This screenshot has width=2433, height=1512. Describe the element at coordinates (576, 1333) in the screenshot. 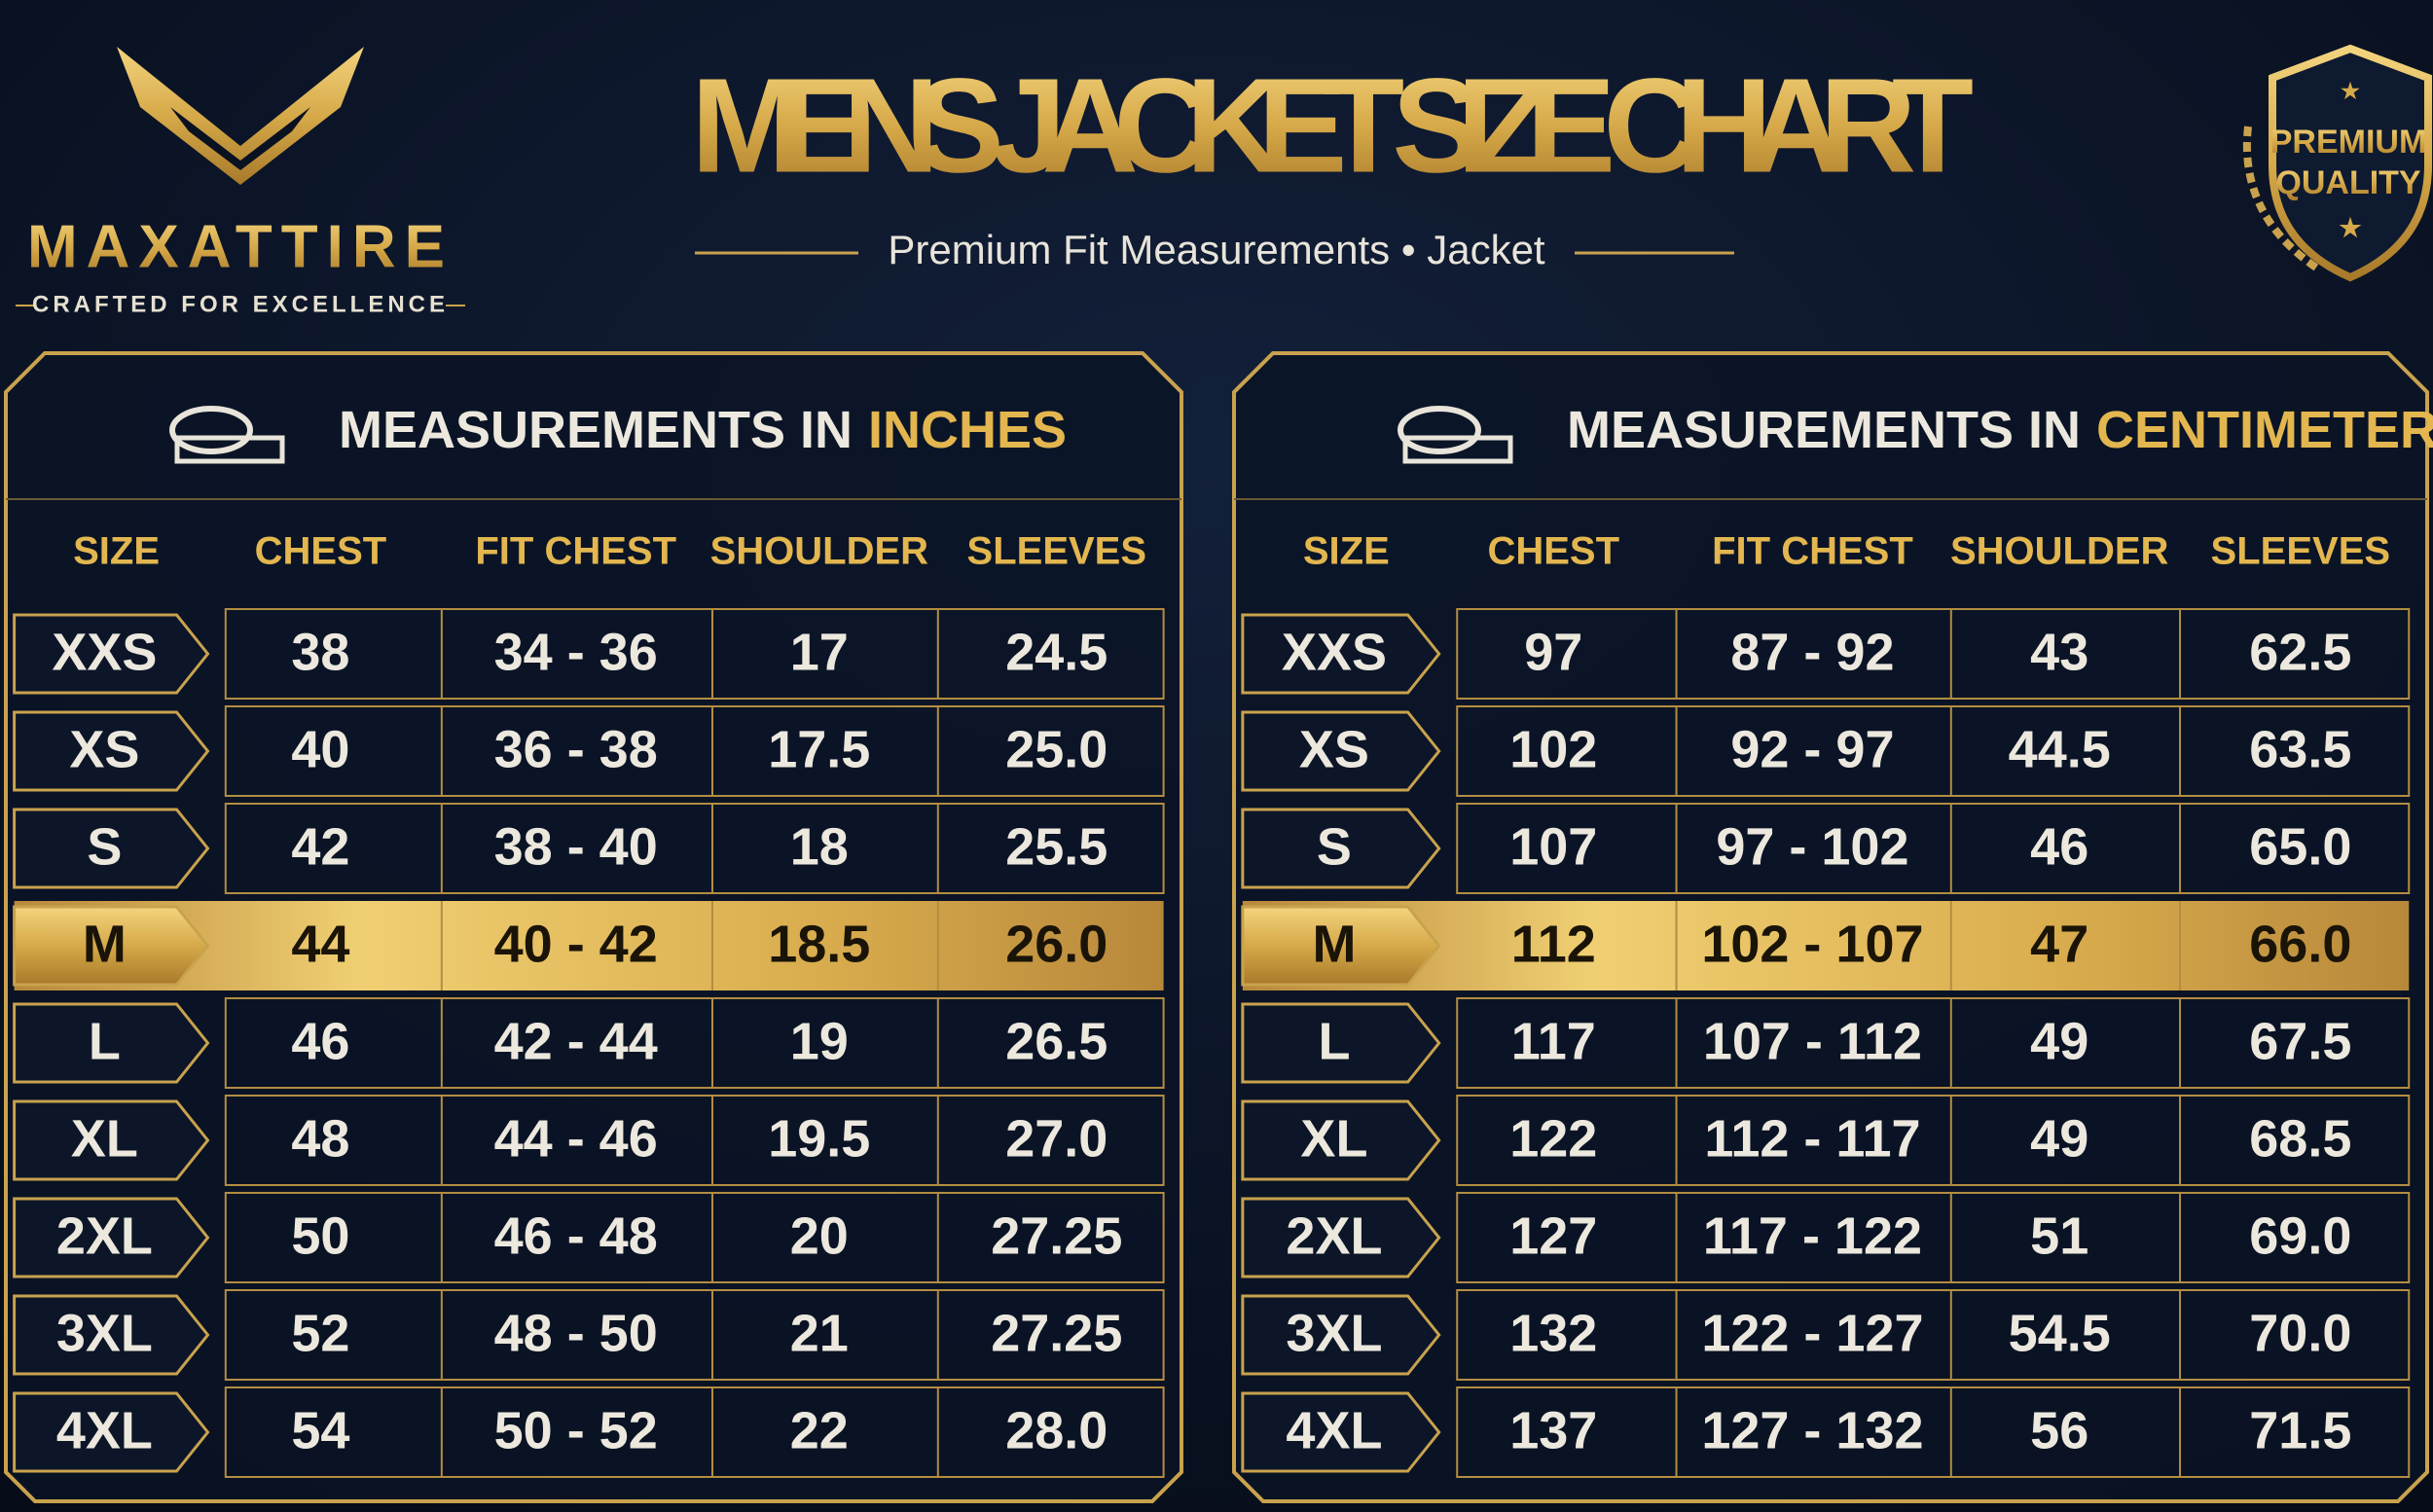

I see `cell: 48 - 50` at that location.